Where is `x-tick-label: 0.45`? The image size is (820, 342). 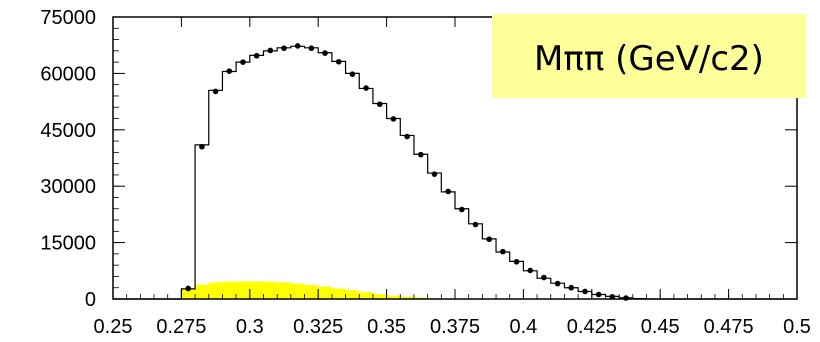 x-tick-label: 0.45 is located at coordinates (660, 327).